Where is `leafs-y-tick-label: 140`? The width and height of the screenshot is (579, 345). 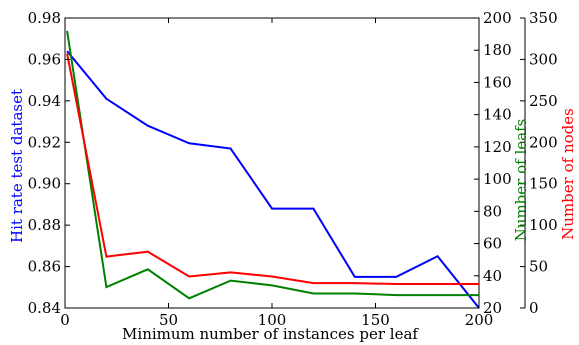
leafs-y-tick-label: 140 is located at coordinates (497, 115).